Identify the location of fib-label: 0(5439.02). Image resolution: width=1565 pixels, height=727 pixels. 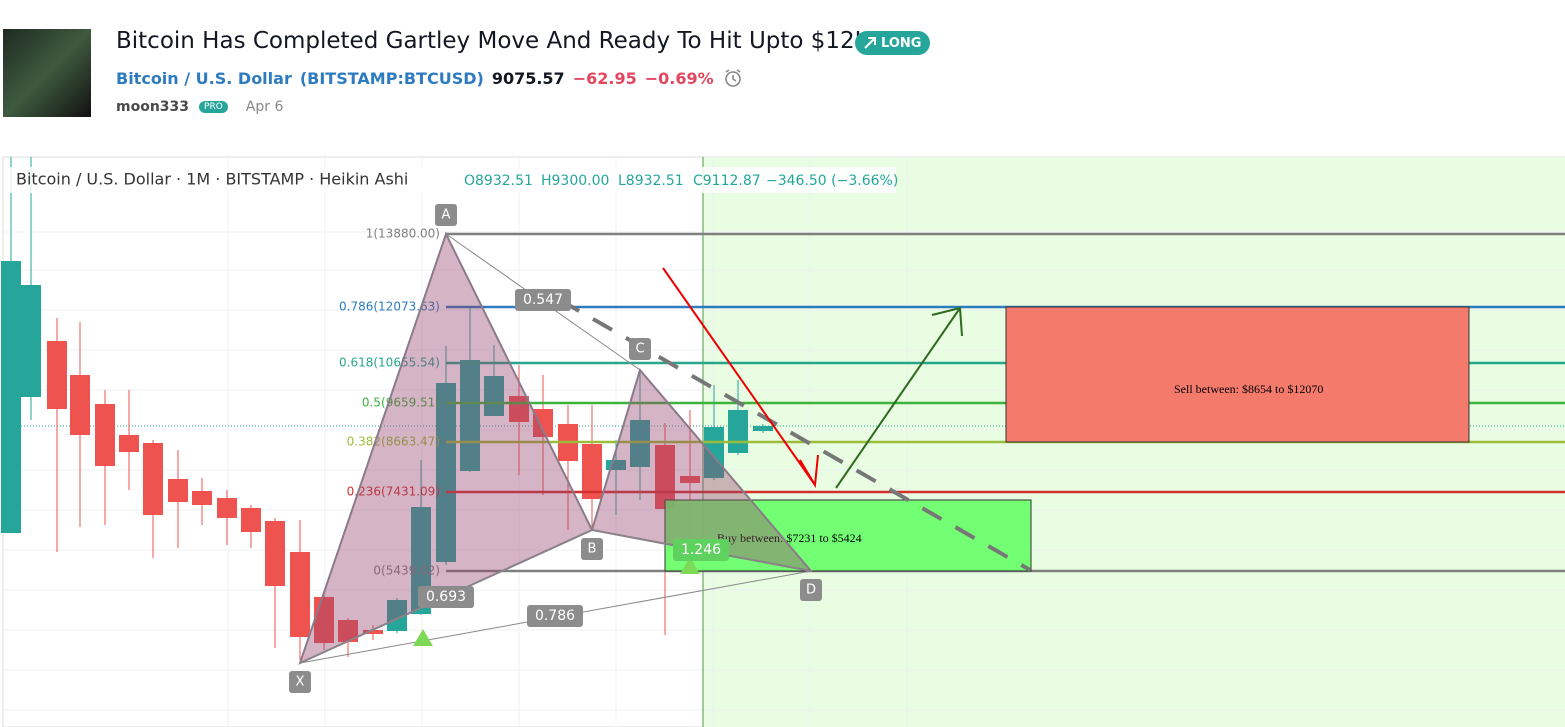
(406, 571).